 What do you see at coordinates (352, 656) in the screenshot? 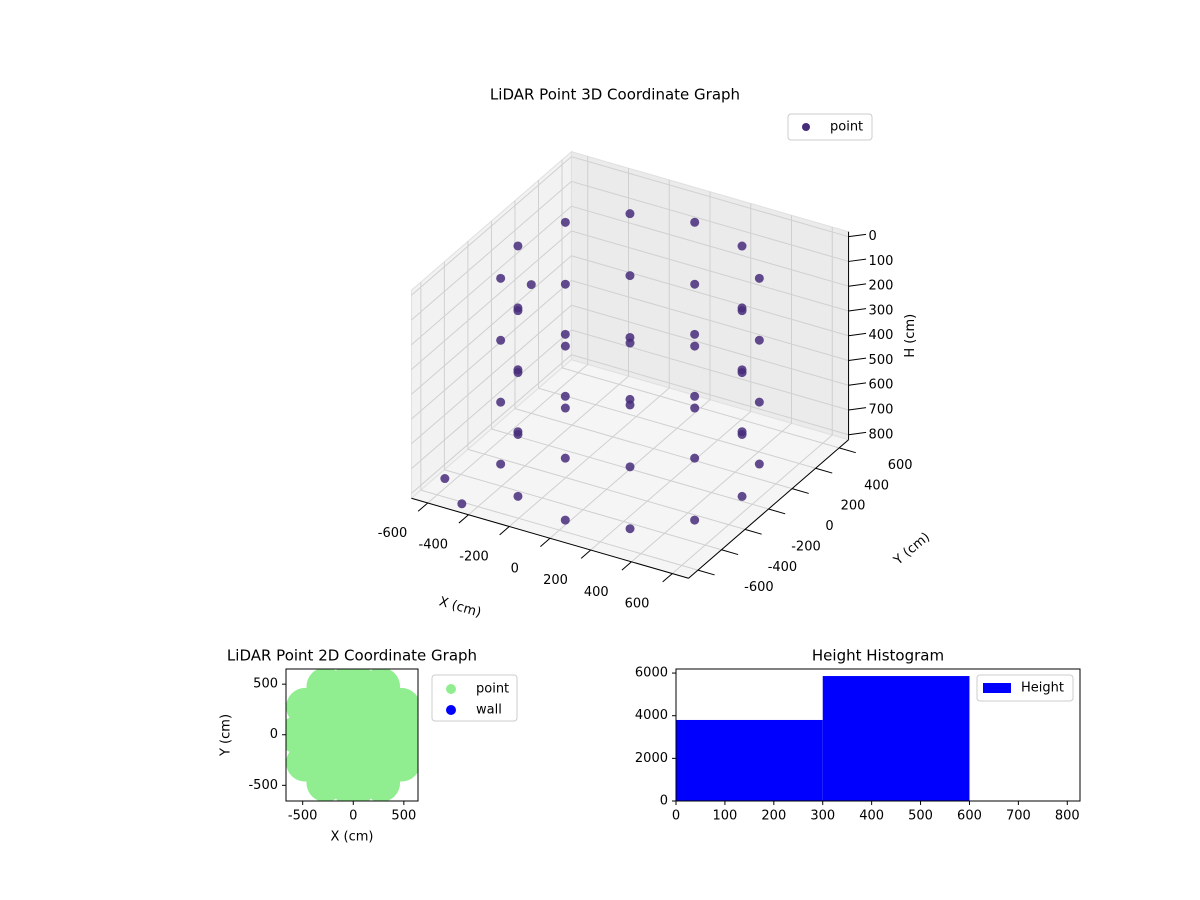
I see `chart-title: LiDAR Point 2D Coordinate Graph` at bounding box center [352, 656].